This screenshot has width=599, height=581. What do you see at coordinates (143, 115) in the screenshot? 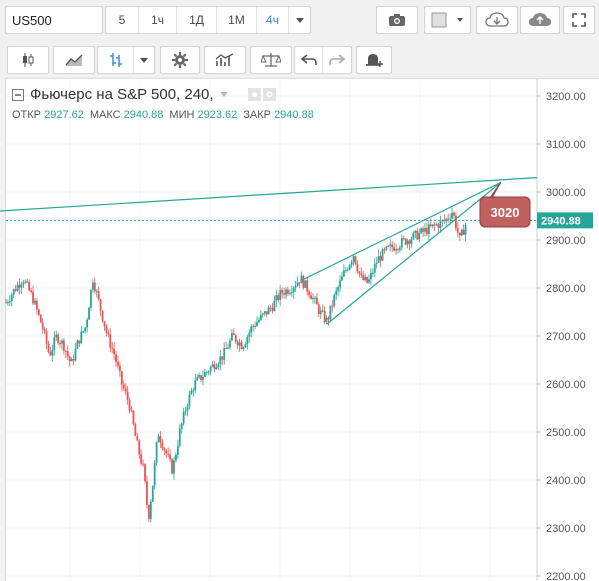
I see `high-value: 2940.88` at bounding box center [143, 115].